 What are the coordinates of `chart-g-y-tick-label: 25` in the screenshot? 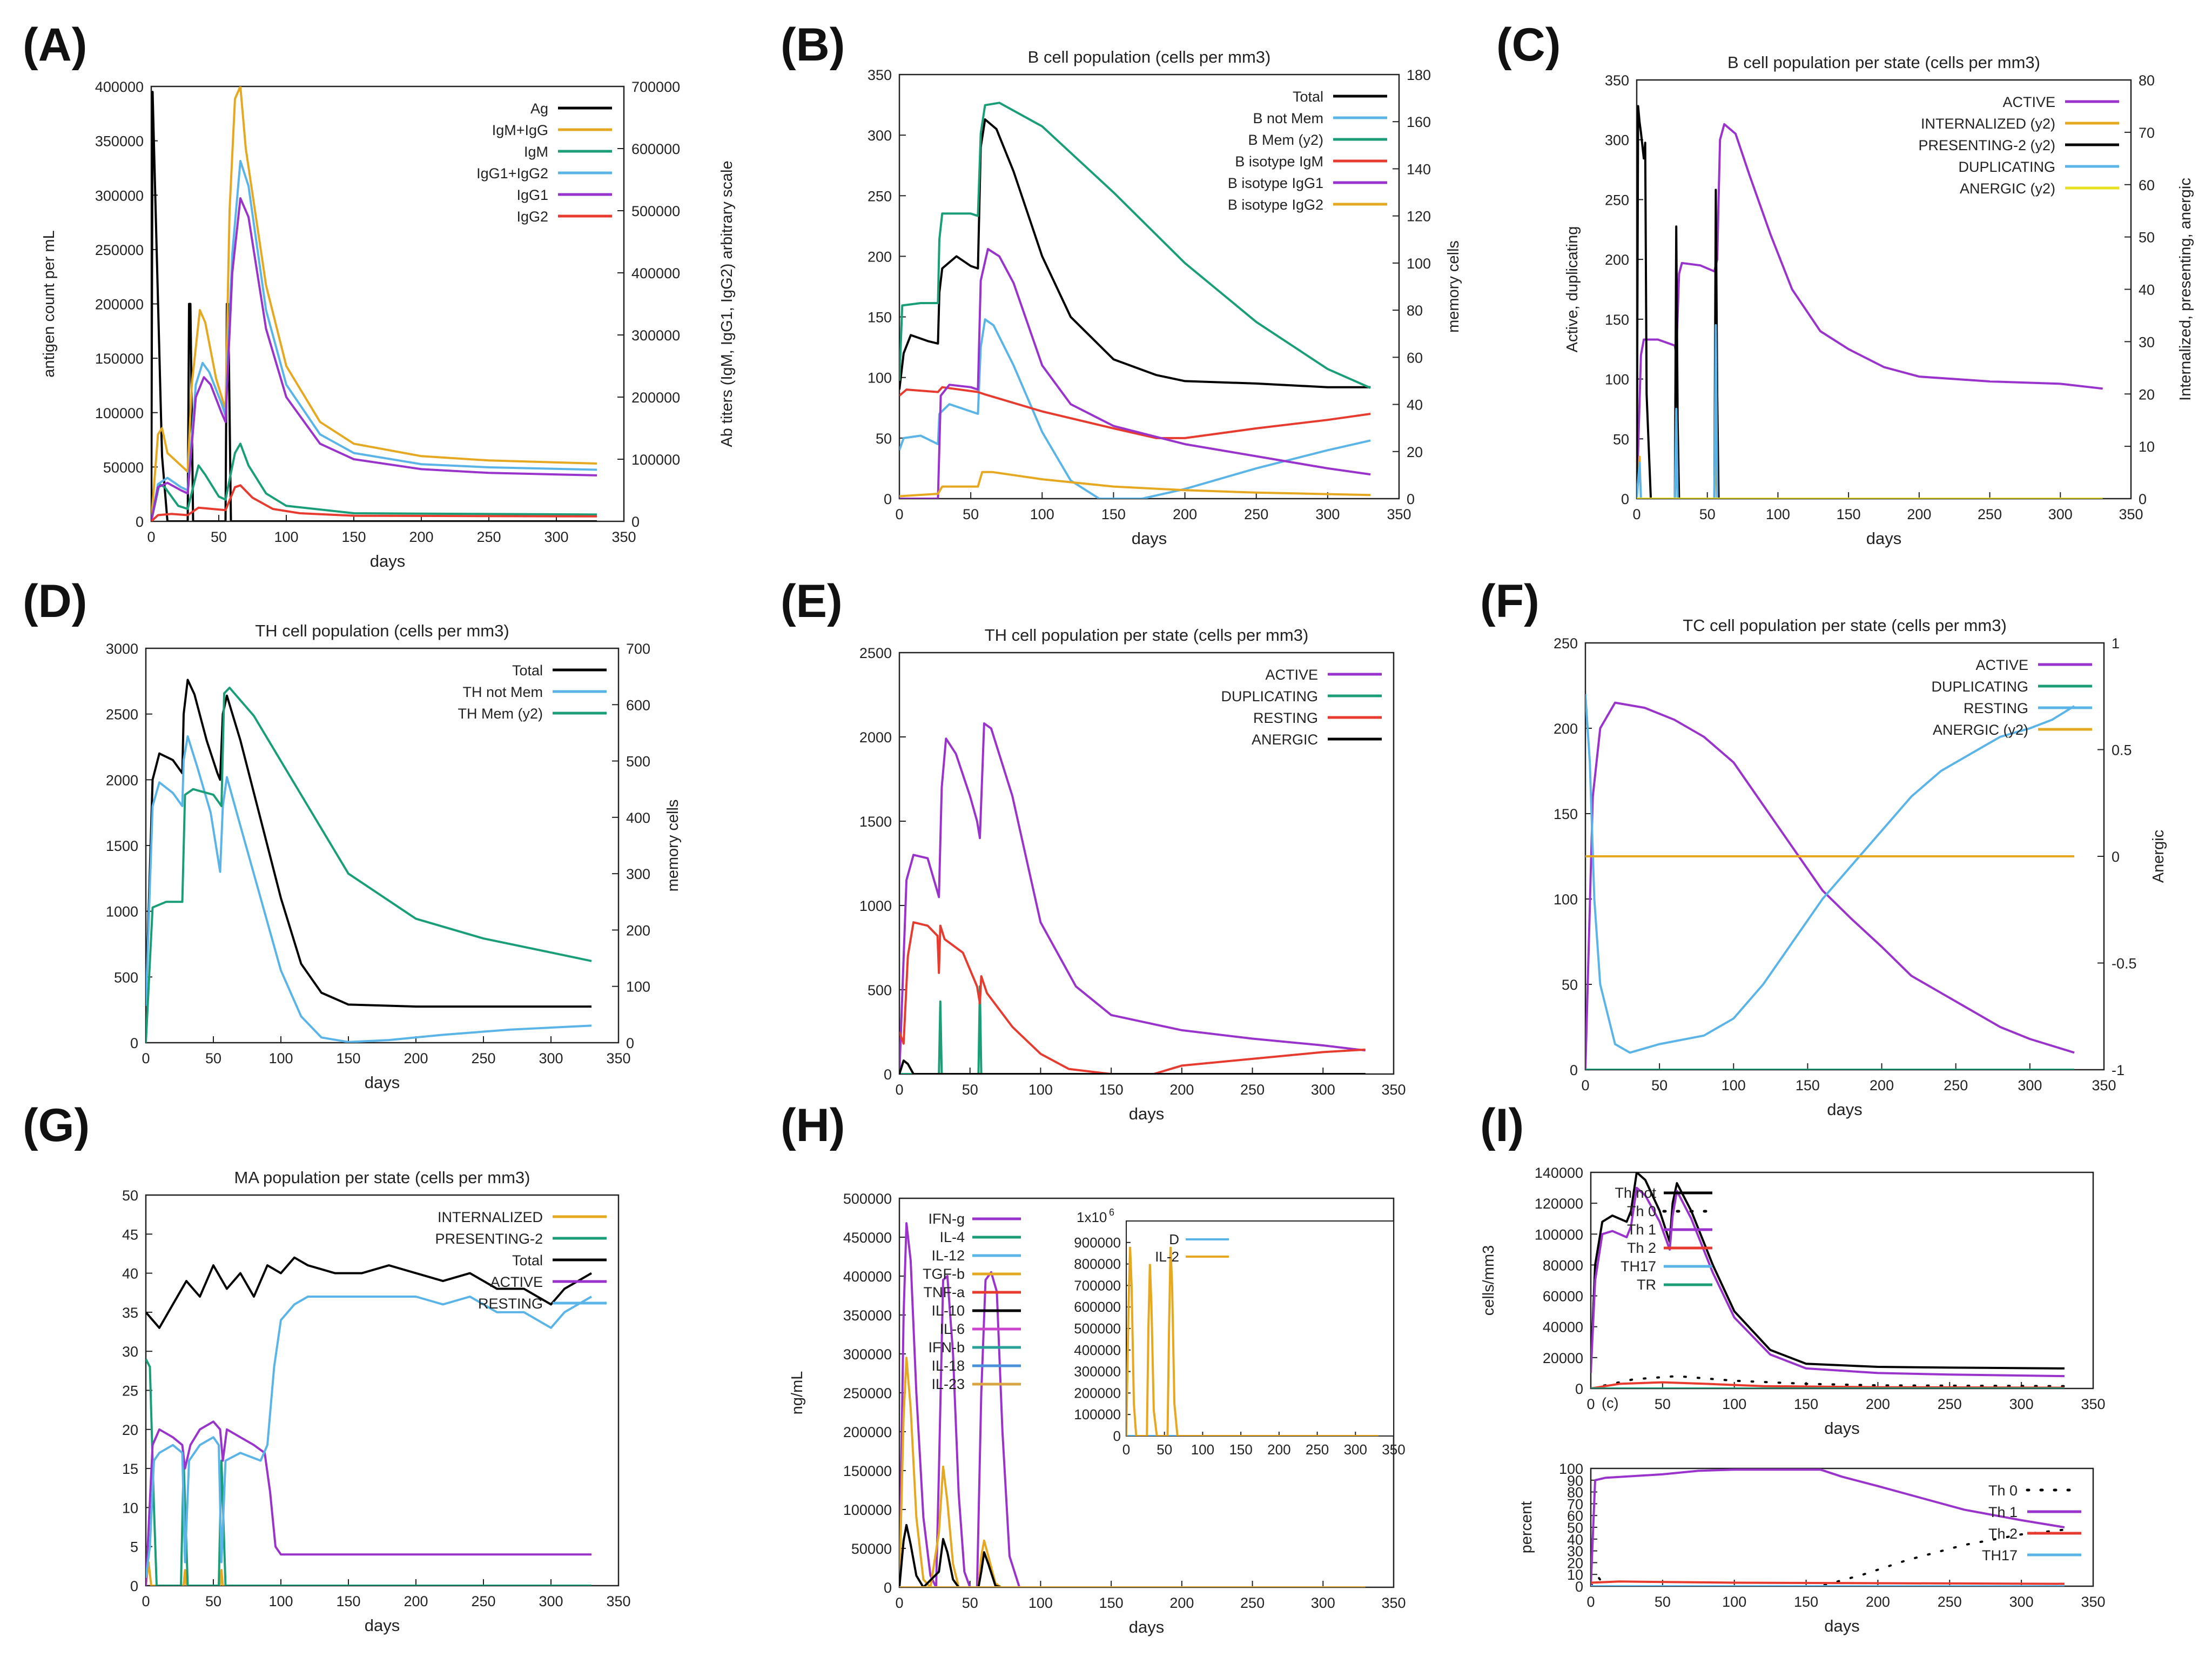 It's located at (130, 1391).